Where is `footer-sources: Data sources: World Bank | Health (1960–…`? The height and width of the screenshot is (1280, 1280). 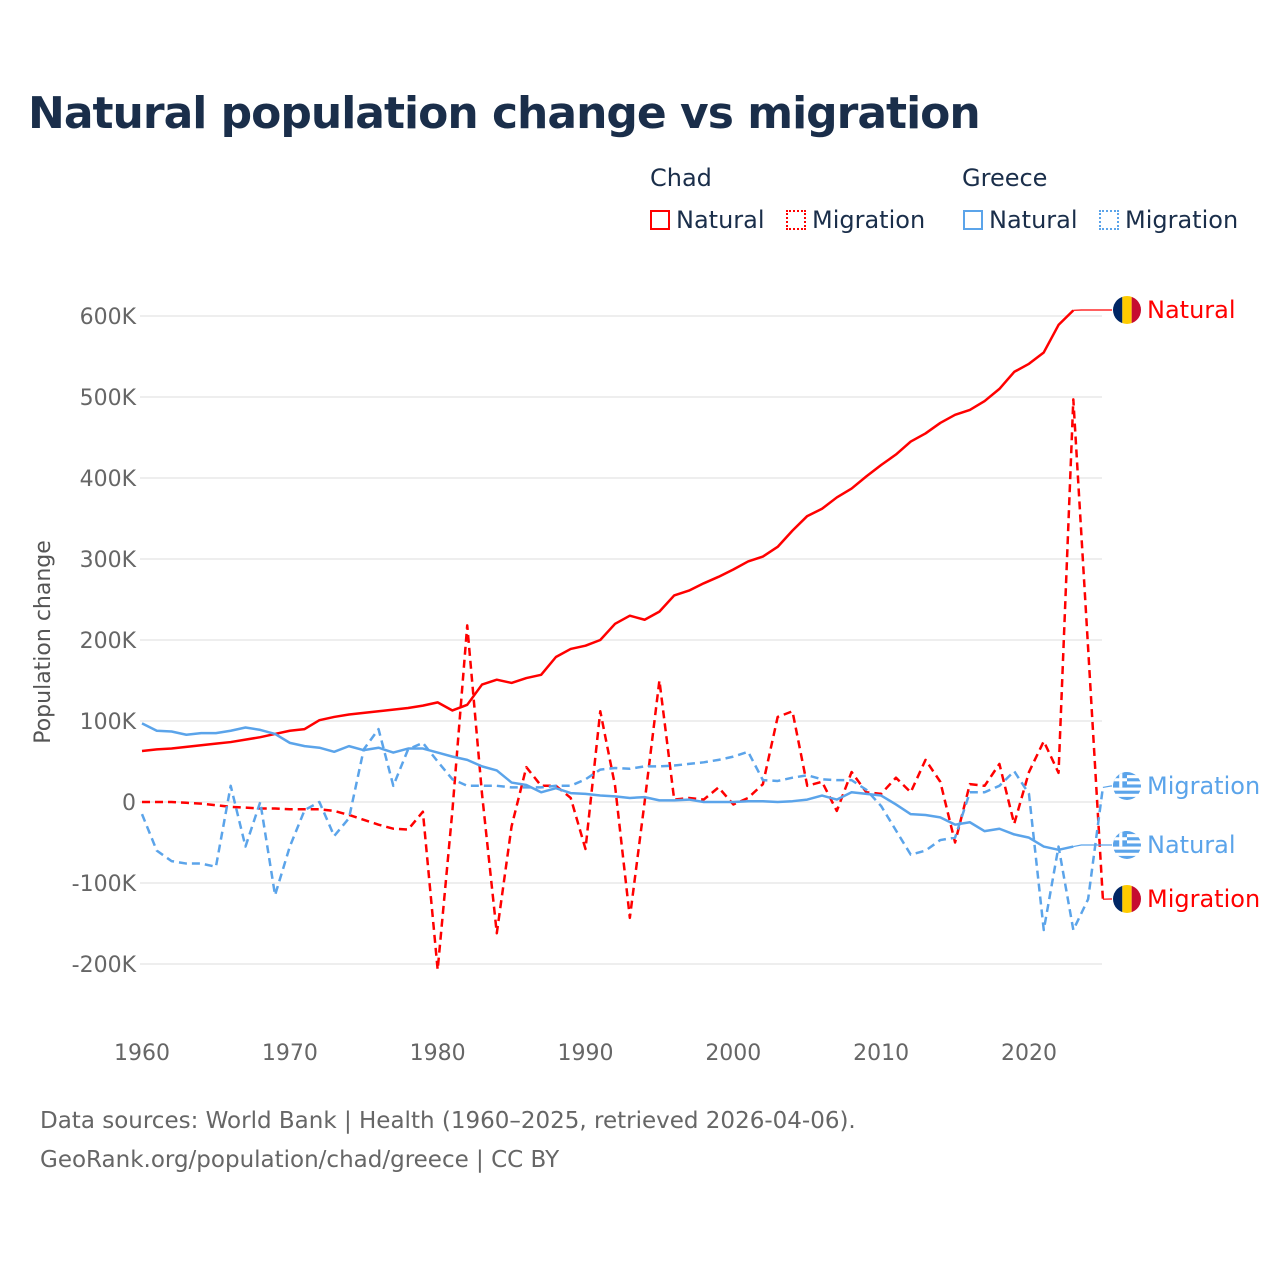 footer-sources: Data sources: World Bank | Health (1960–… is located at coordinates (448, 1121).